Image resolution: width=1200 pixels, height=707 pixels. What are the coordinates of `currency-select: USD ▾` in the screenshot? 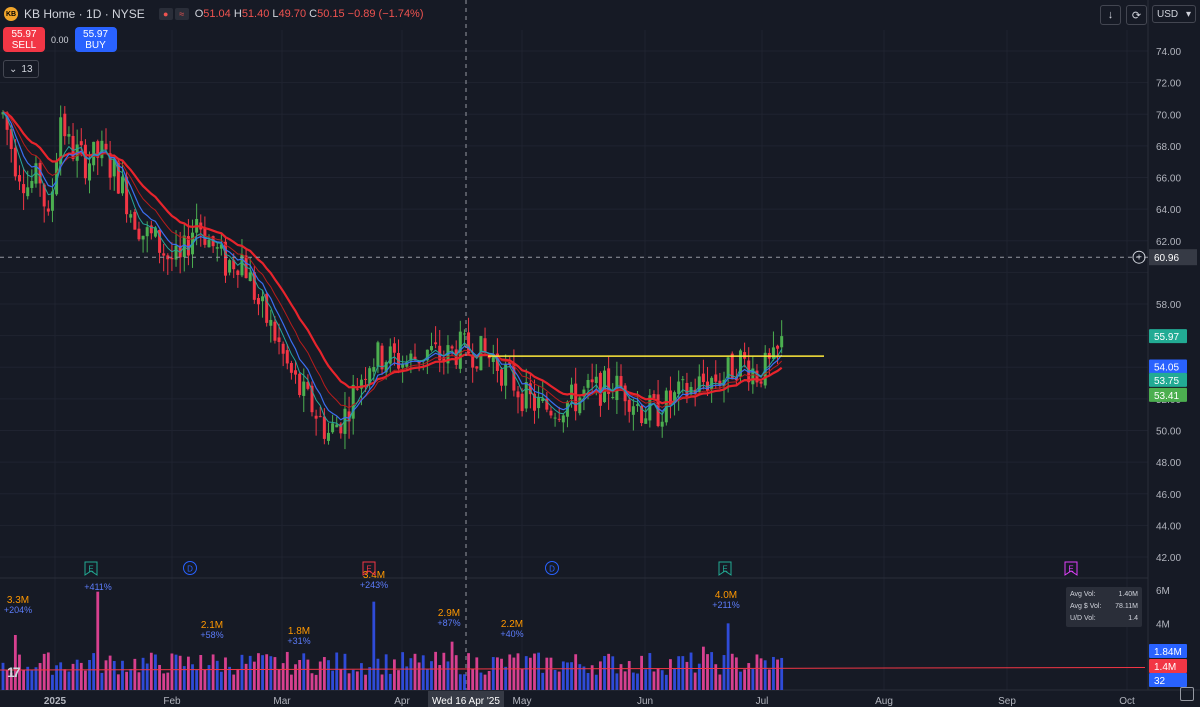 It's located at (1174, 14).